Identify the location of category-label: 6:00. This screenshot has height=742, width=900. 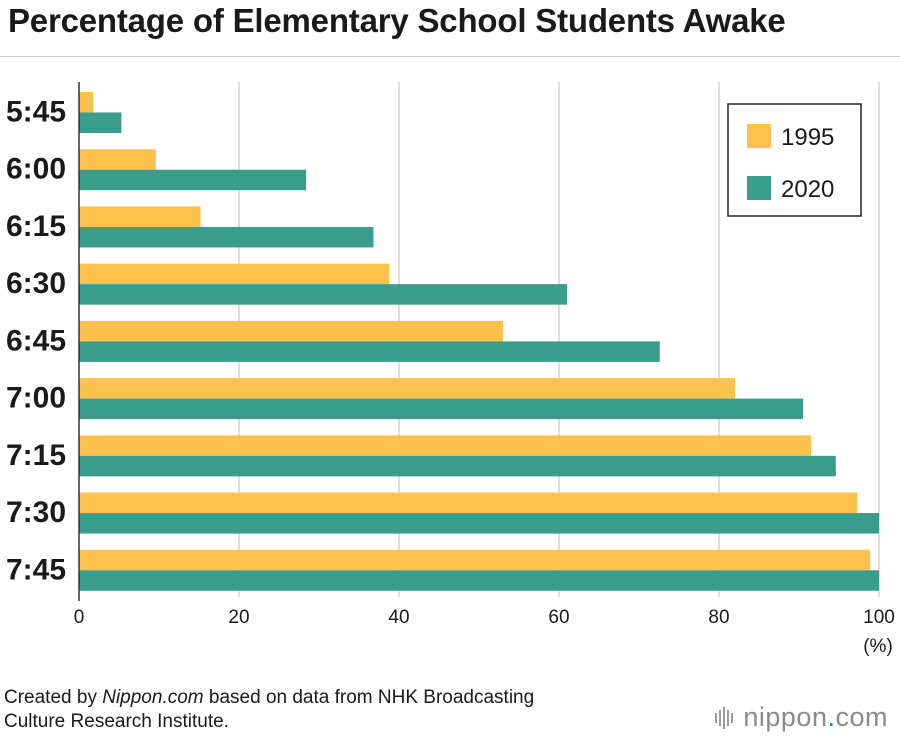
(36, 169).